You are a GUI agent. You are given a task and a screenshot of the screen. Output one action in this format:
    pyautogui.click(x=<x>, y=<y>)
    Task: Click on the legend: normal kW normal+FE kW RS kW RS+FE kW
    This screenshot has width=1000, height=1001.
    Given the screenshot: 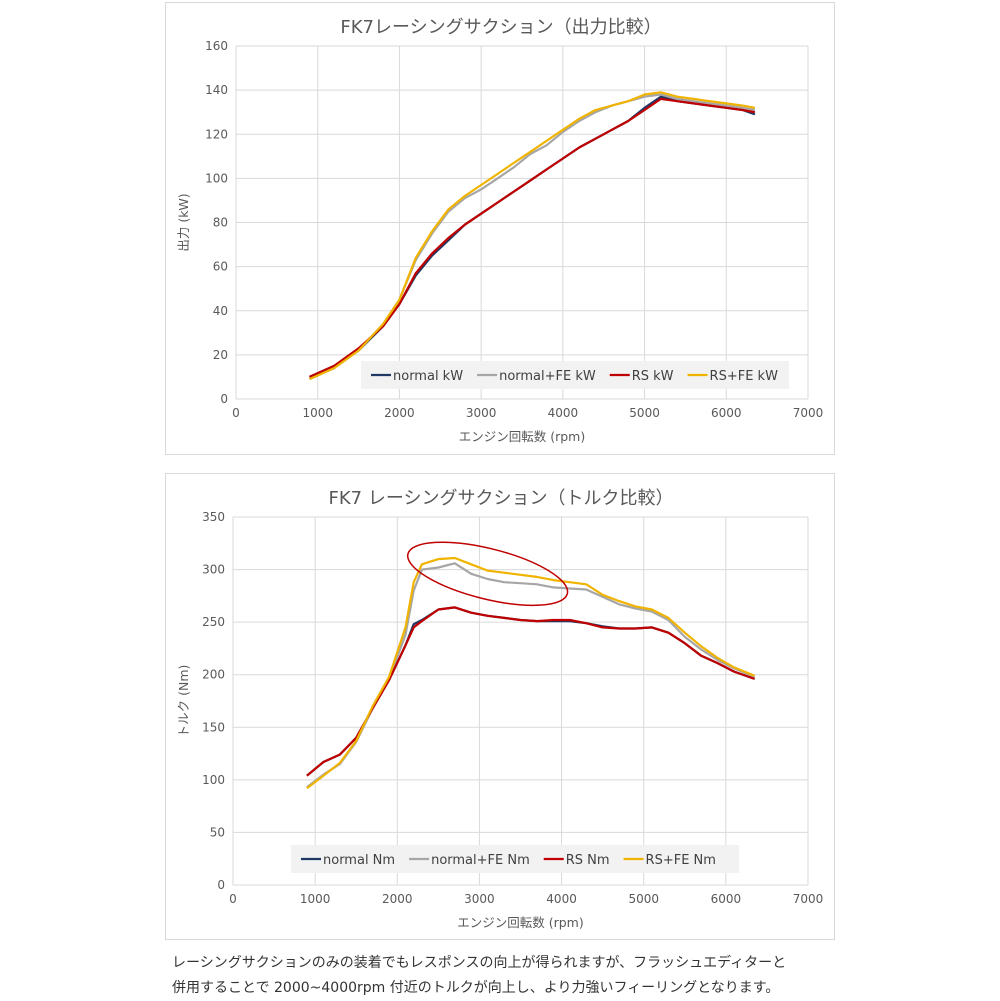 What is the action you would take?
    pyautogui.click(x=575, y=375)
    